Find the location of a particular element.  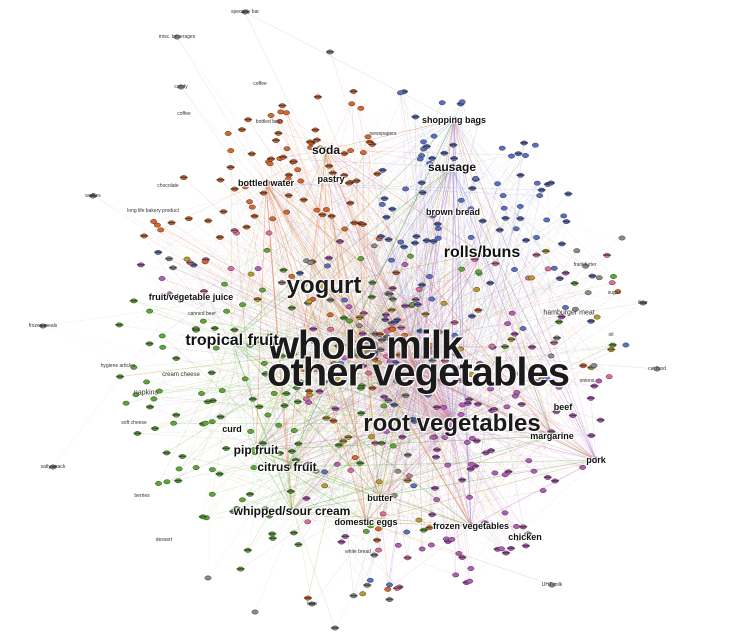

node-label-newspapers: newspapers is located at coordinates (383, 134).